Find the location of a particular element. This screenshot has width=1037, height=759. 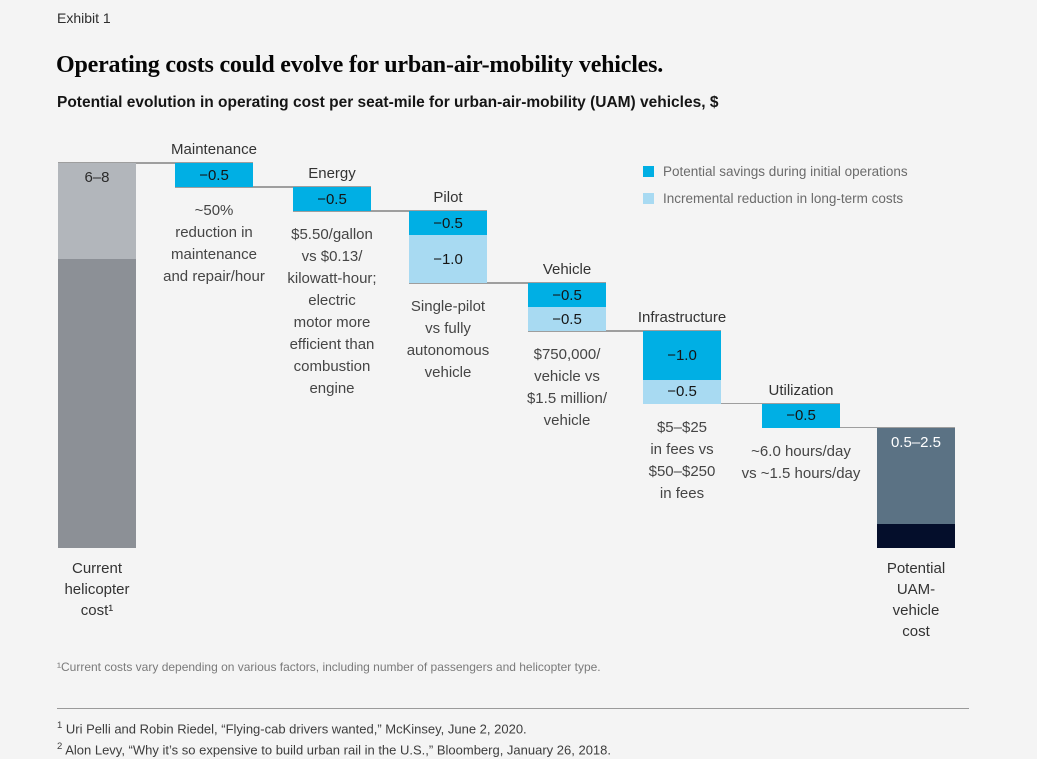

current-helicopter-value-label: 6–8 is located at coordinates (97, 177).